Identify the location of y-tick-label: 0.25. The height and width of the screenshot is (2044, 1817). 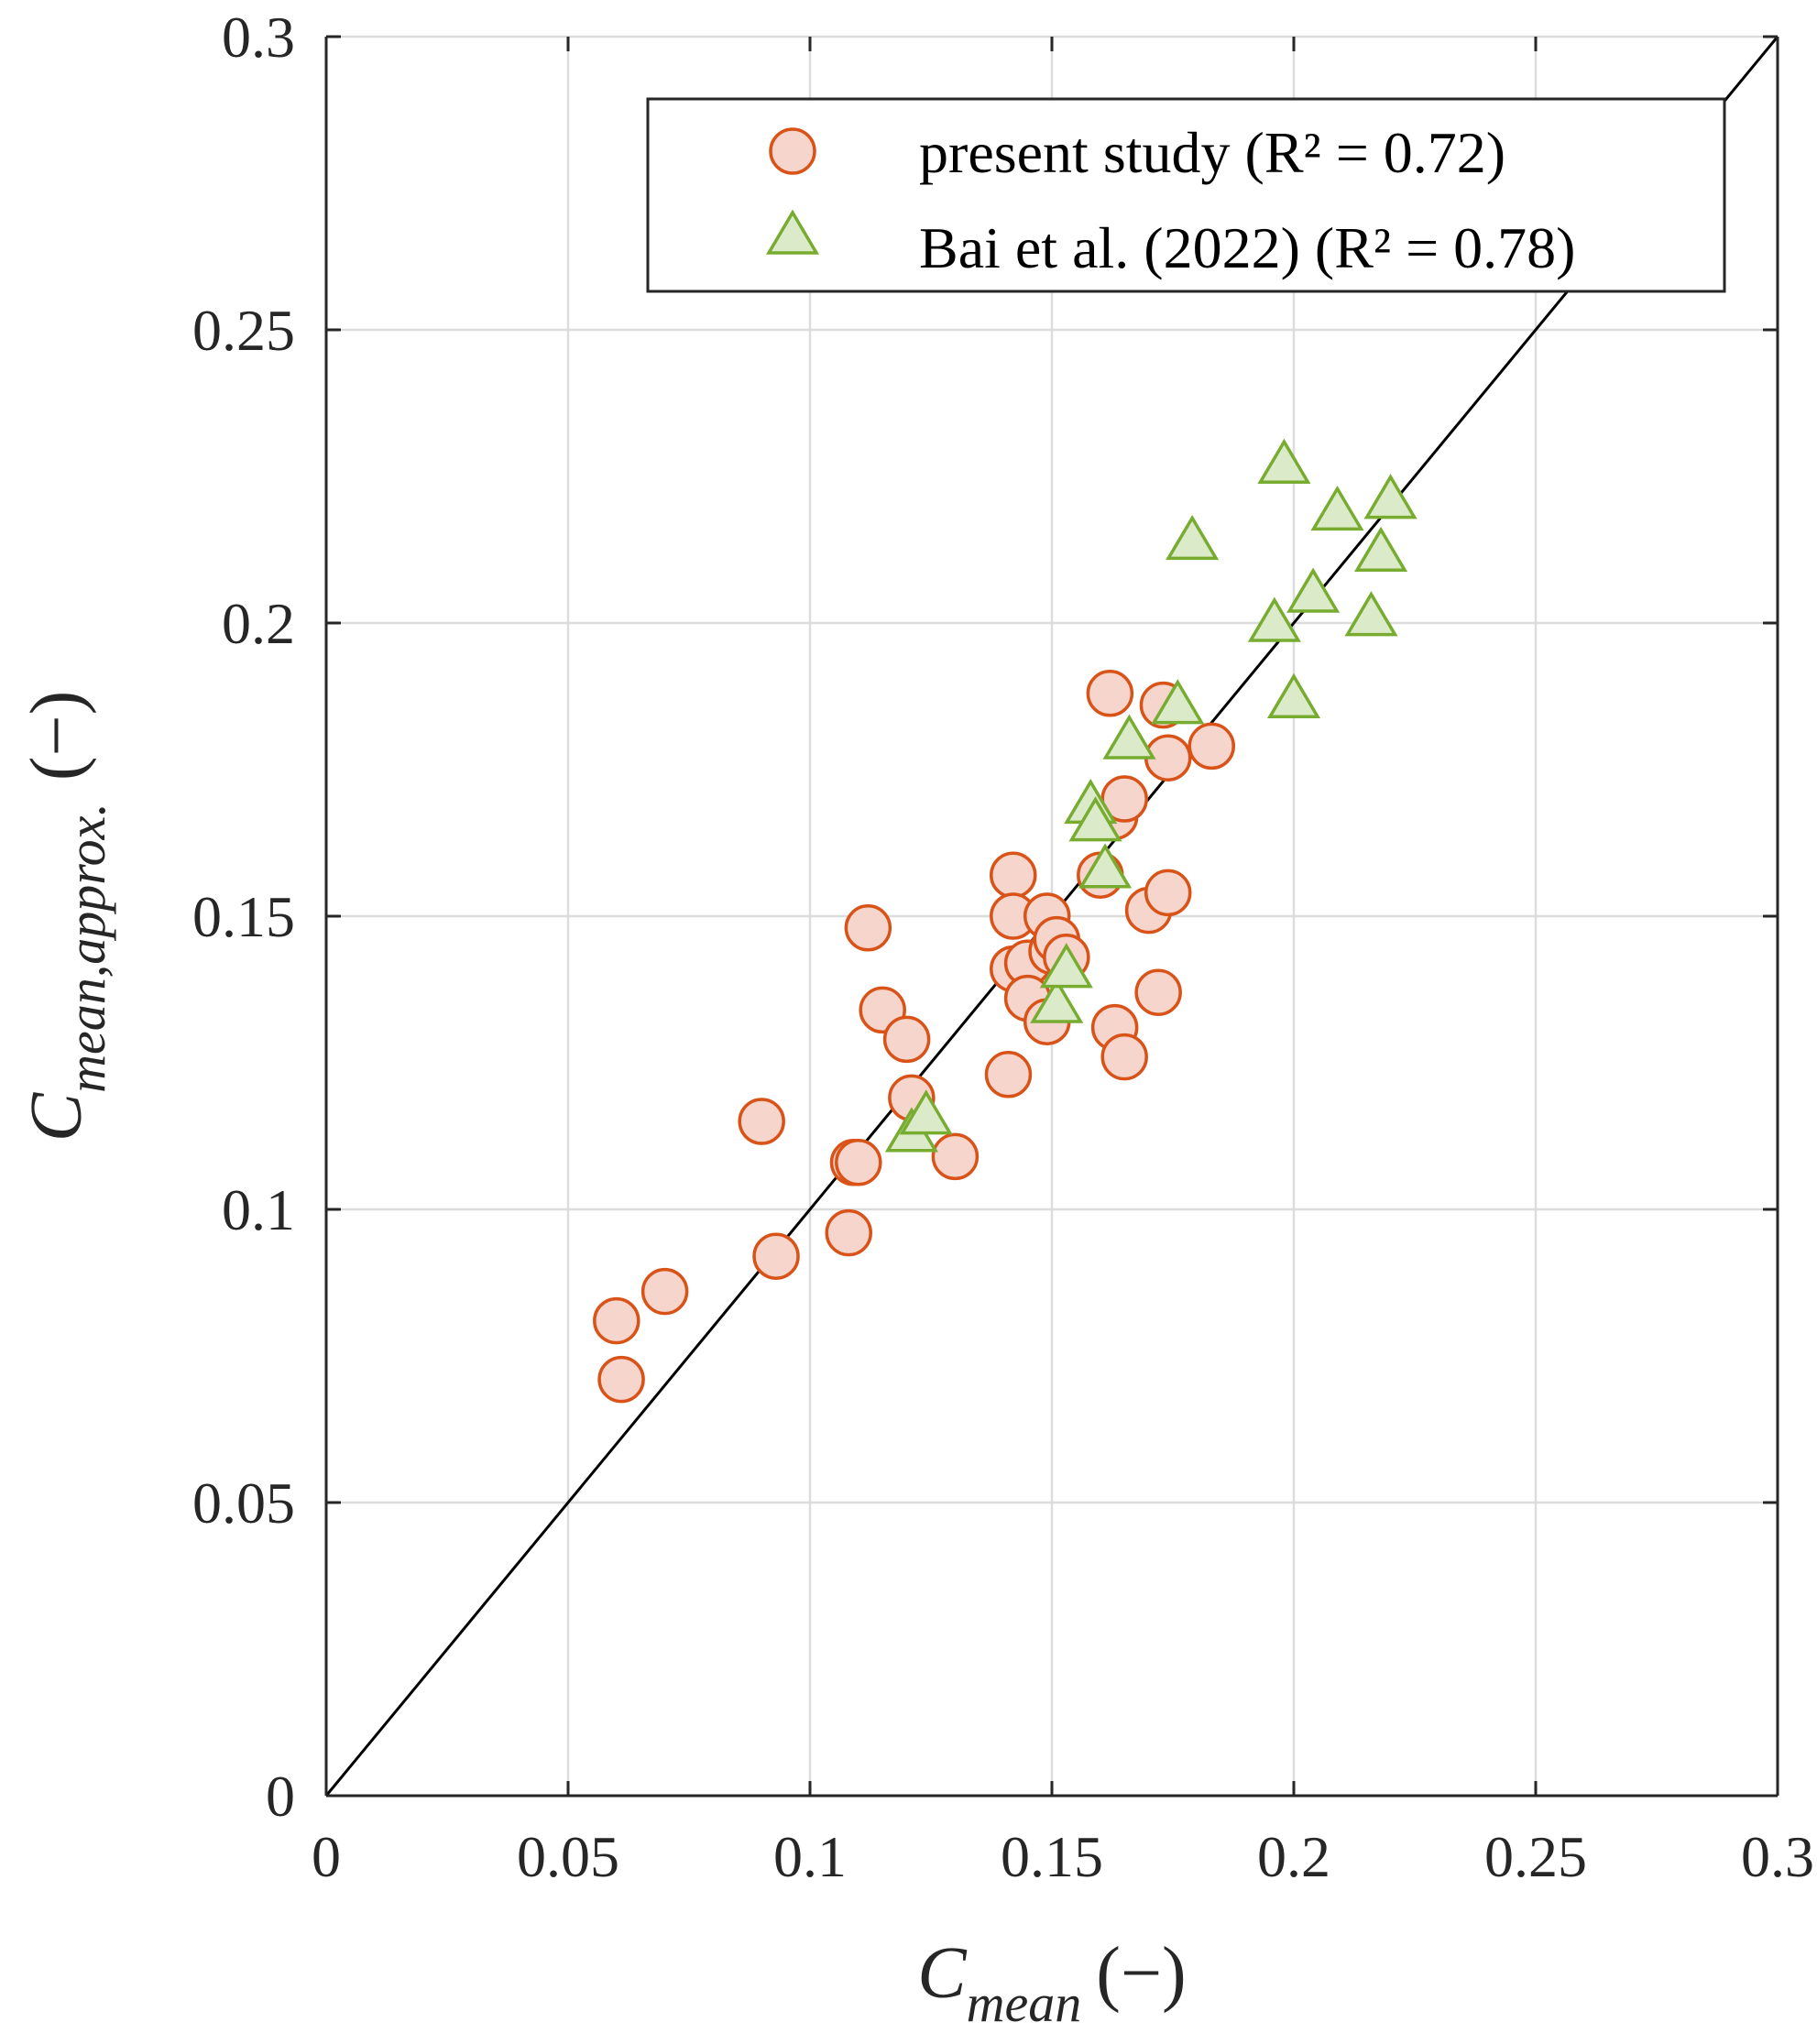
(243, 331).